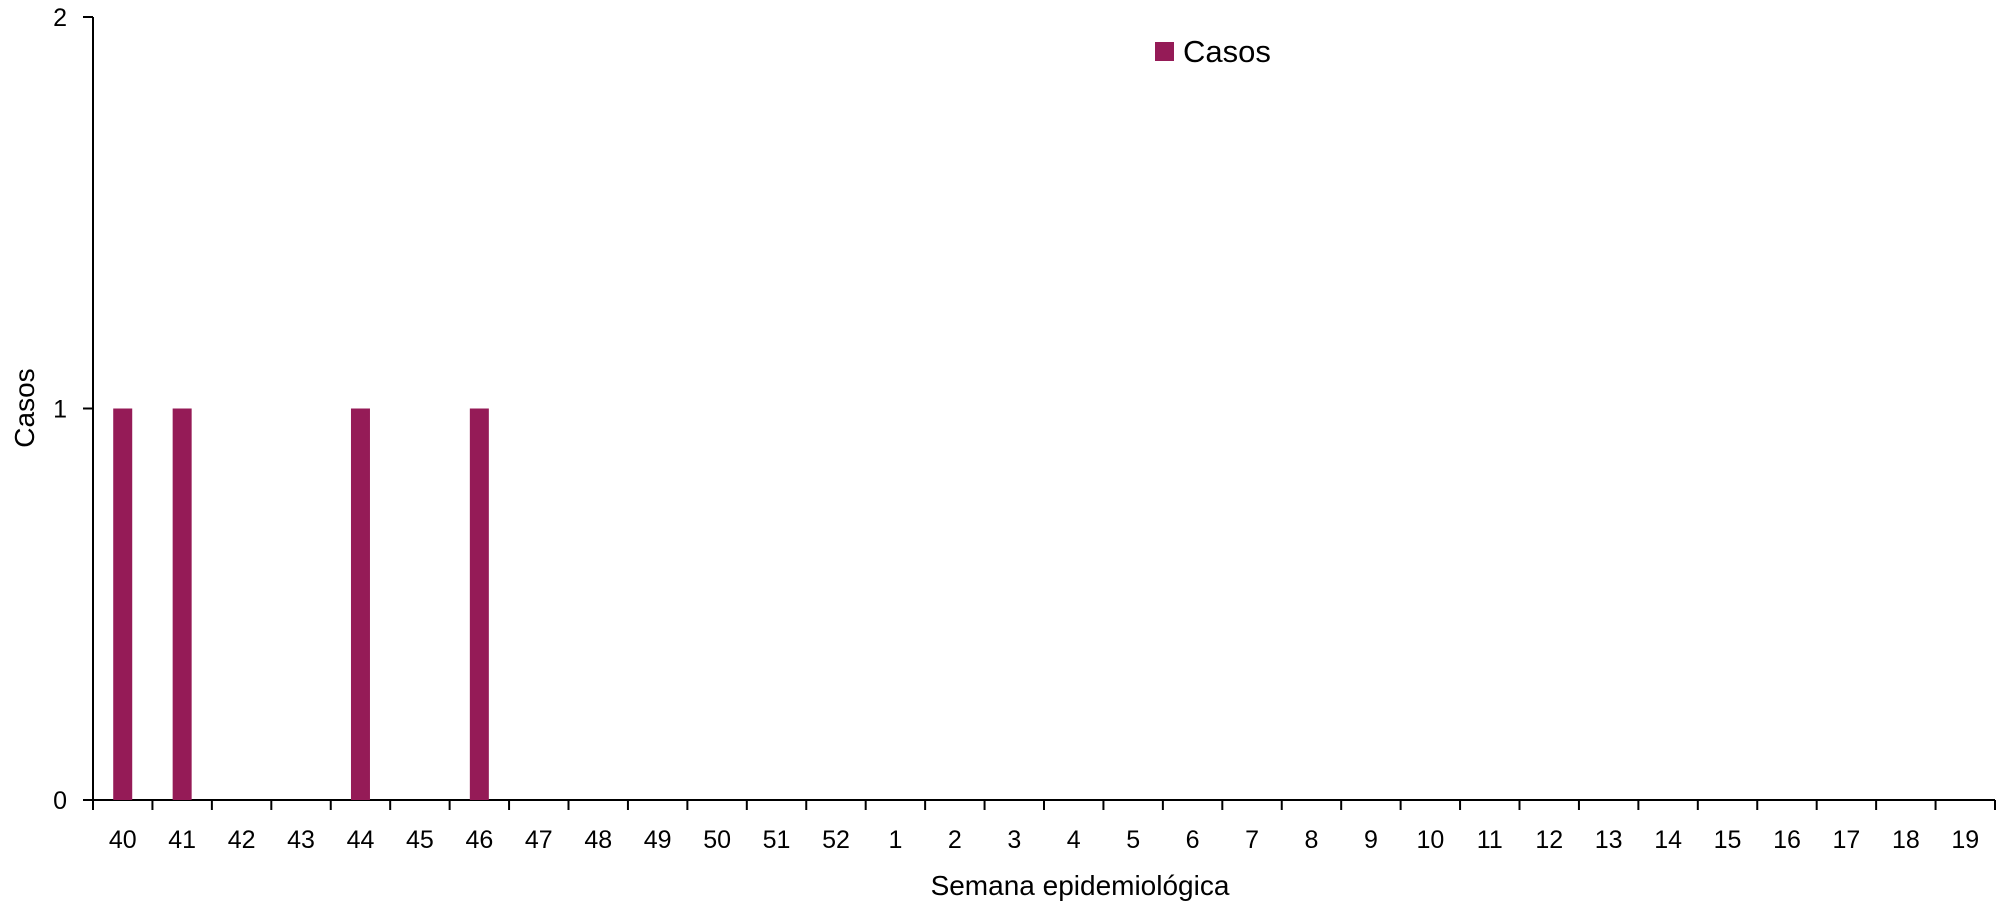 The height and width of the screenshot is (901, 2004). I want to click on x-tick-label: 11, so click(1490, 840).